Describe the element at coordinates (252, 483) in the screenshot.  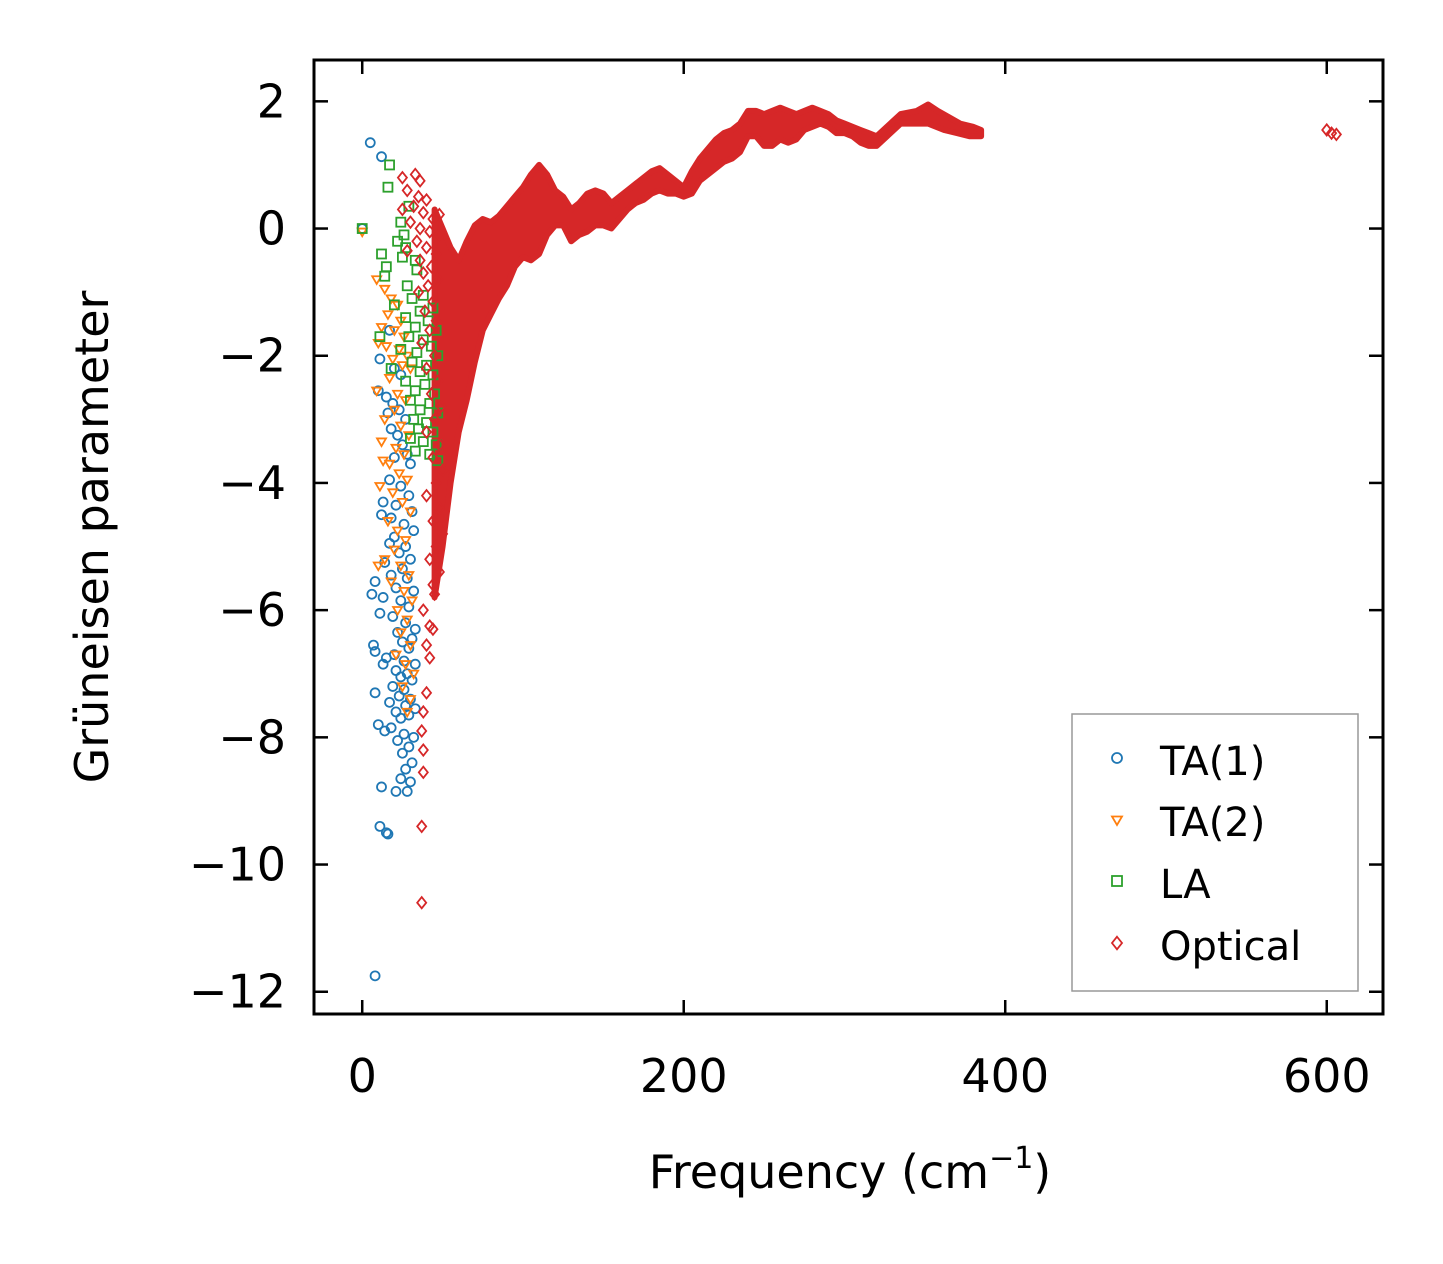
I see `y-tick-label: −4` at that location.